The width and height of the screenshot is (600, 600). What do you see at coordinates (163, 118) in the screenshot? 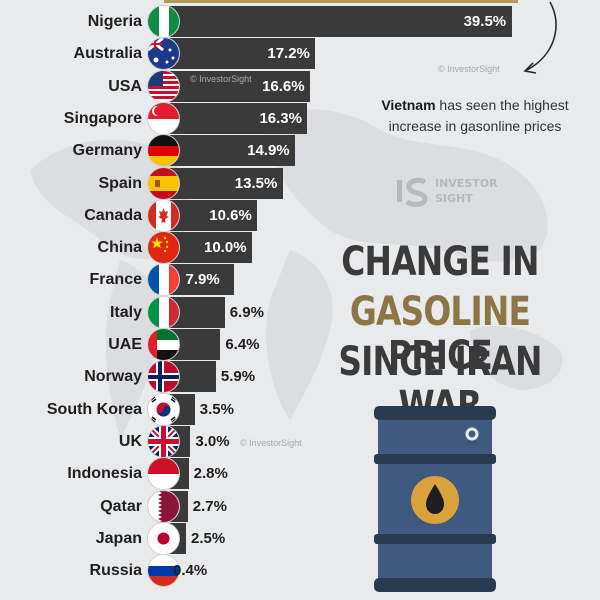
I see `flag-singapore-icon` at bounding box center [163, 118].